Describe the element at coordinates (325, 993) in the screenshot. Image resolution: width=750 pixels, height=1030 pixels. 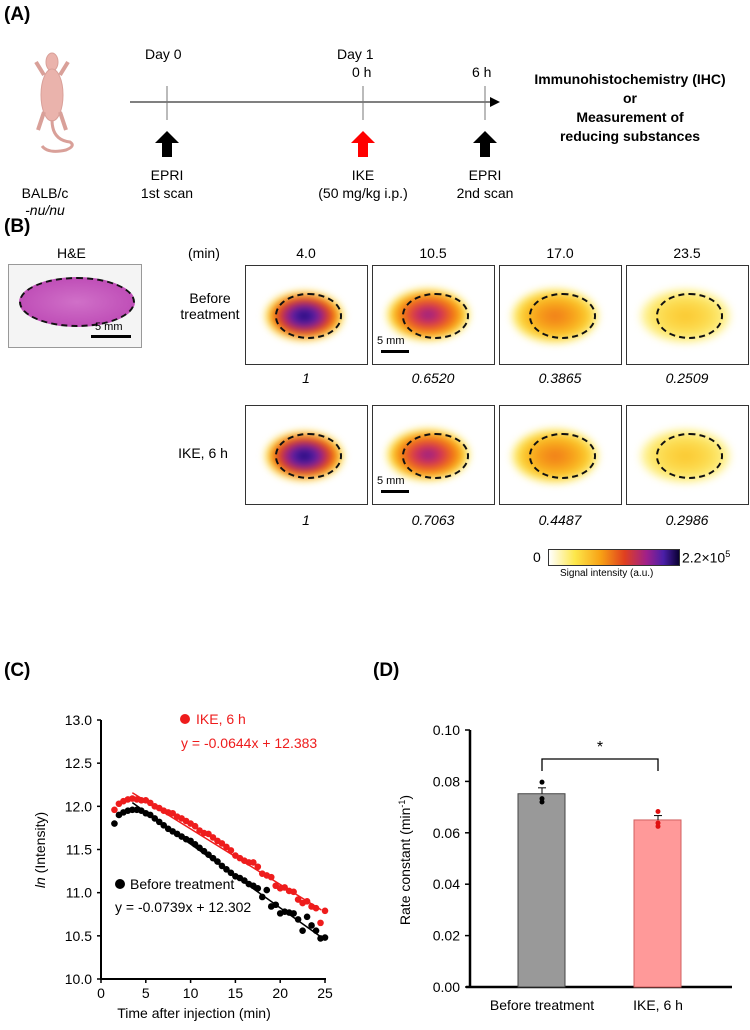
I see `x-tick-label: 25` at that location.